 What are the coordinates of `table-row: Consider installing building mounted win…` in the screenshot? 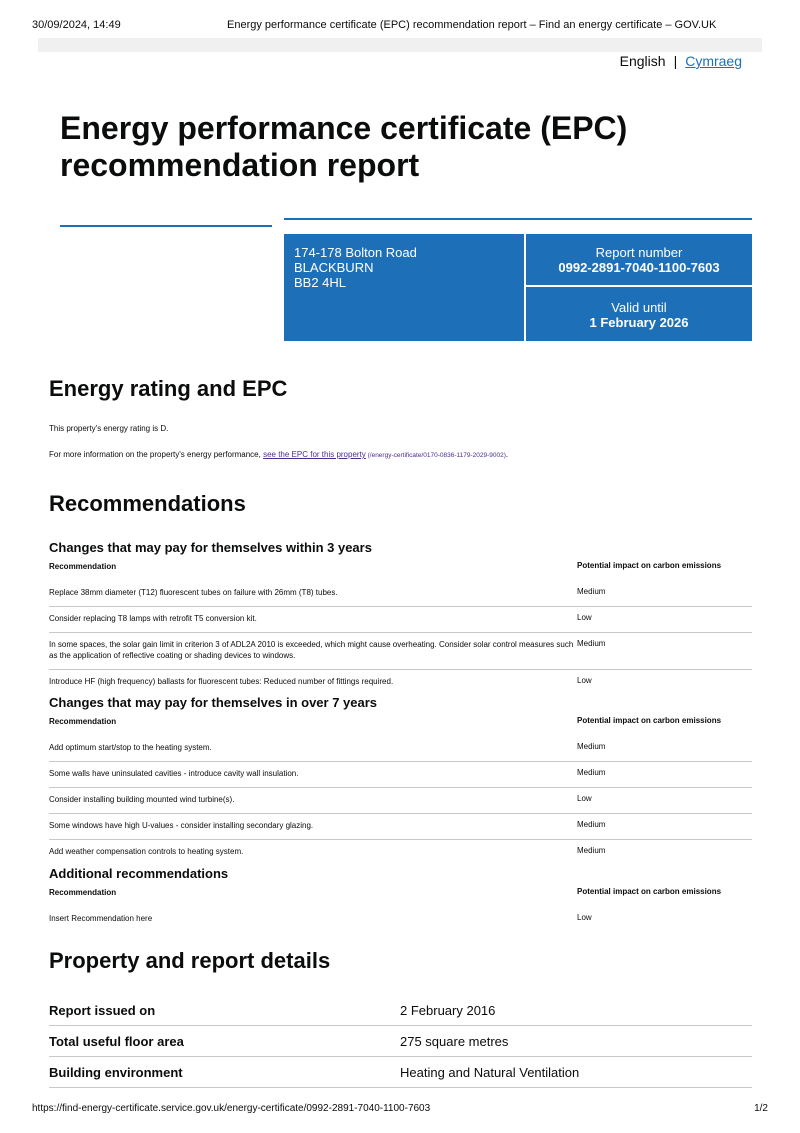 It's located at (400, 801).